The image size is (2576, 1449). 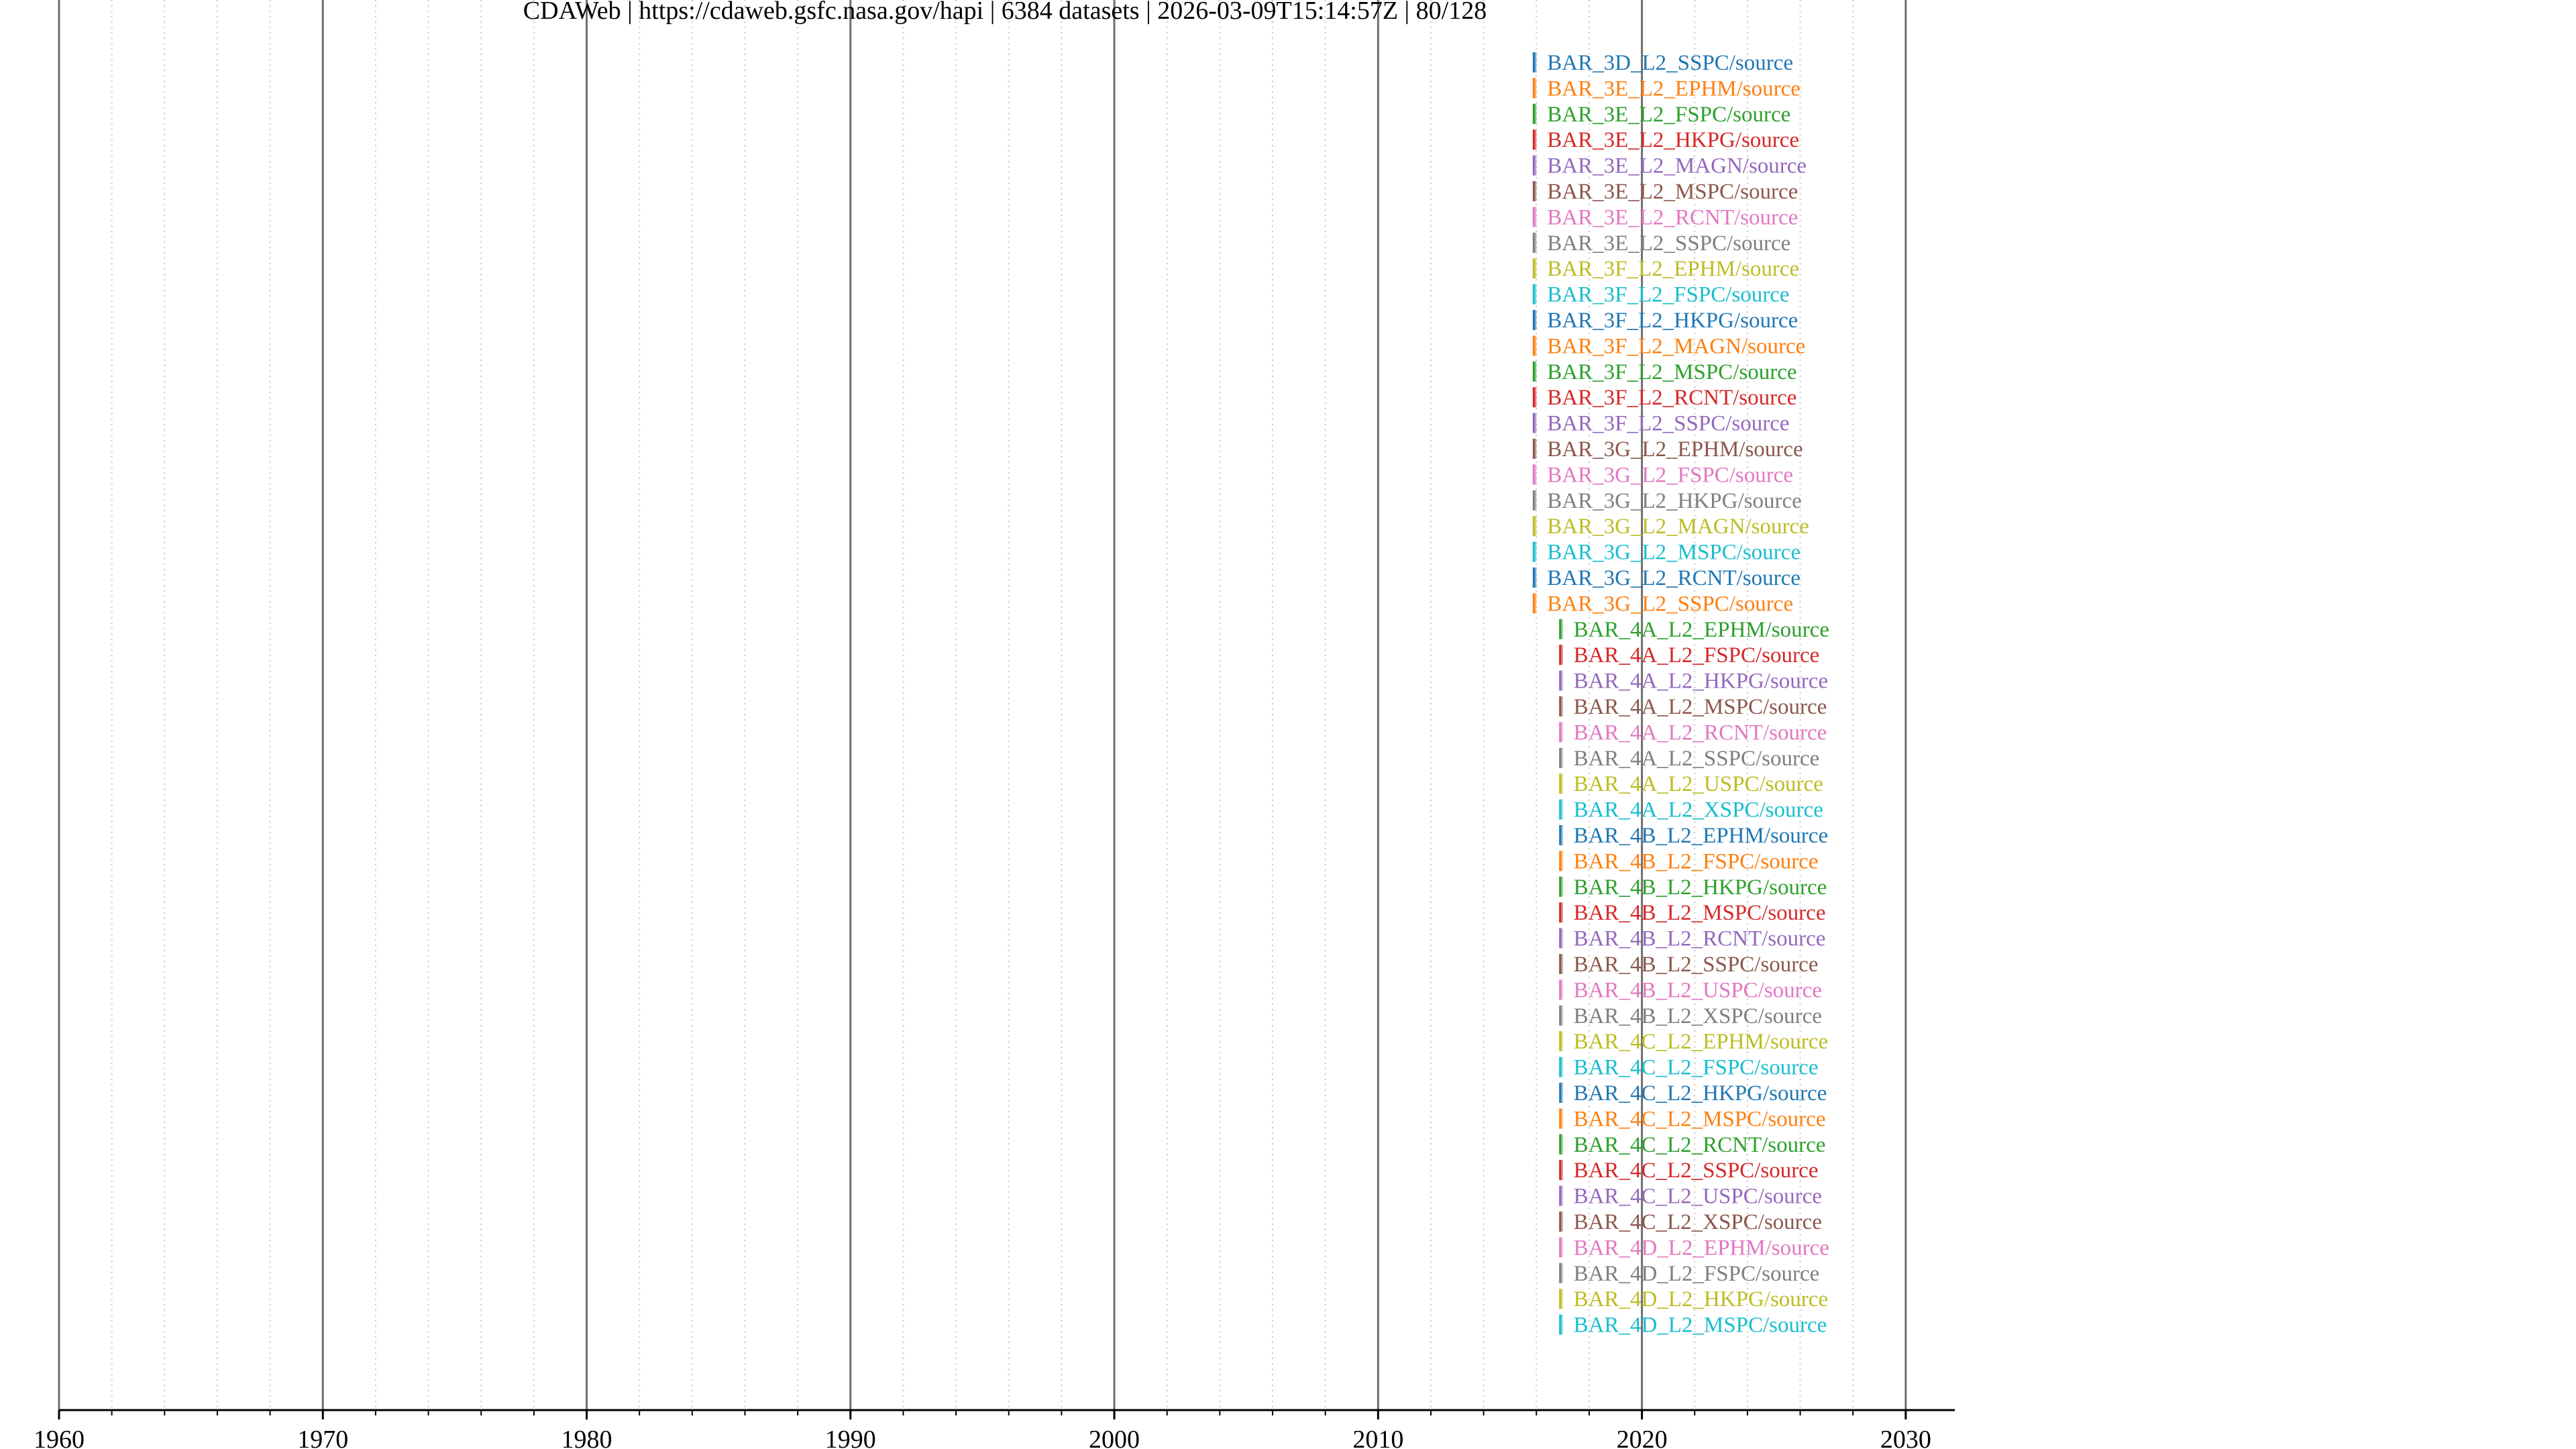 I want to click on dataset-label: BAR_3F_L2_RCNT/source, so click(x=1671, y=398).